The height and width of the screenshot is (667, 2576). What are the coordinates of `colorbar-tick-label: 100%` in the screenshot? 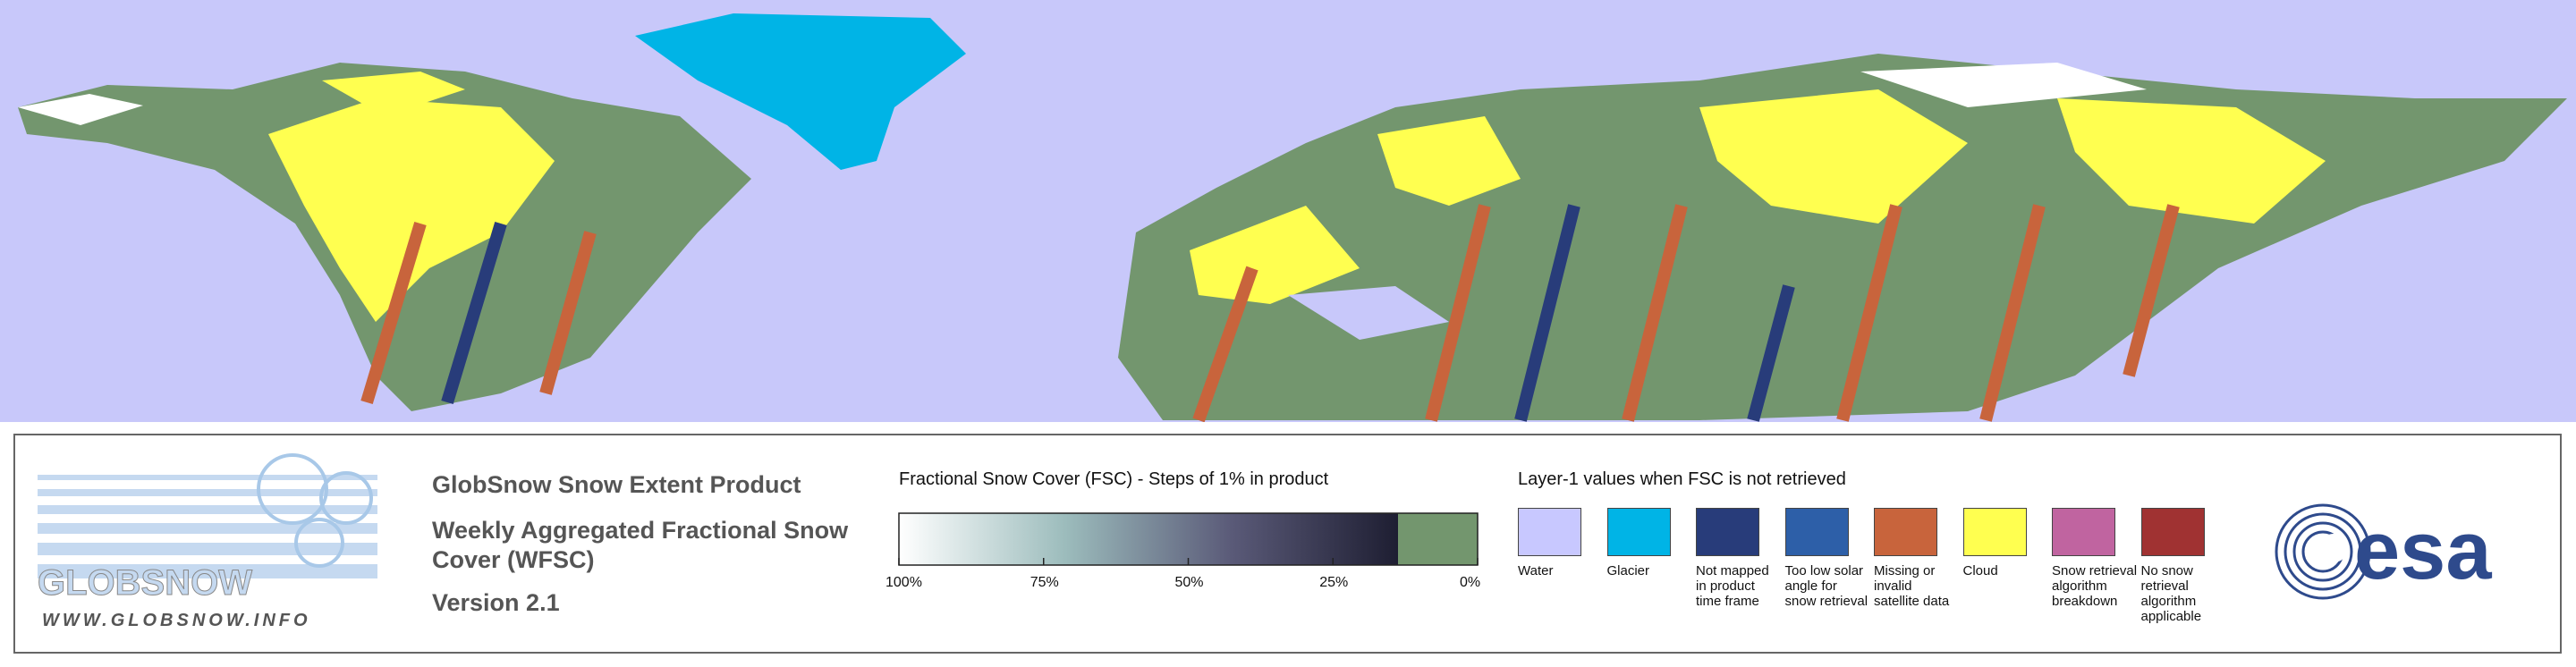 It's located at (904, 583).